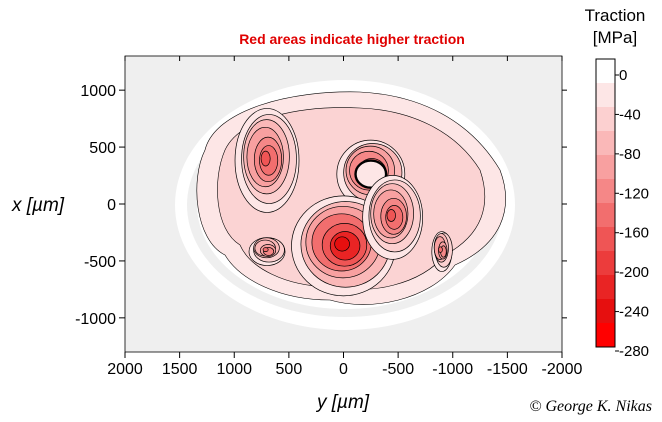 The image size is (662, 422). What do you see at coordinates (634, 312) in the screenshot?
I see `colorbar-label: -240` at bounding box center [634, 312].